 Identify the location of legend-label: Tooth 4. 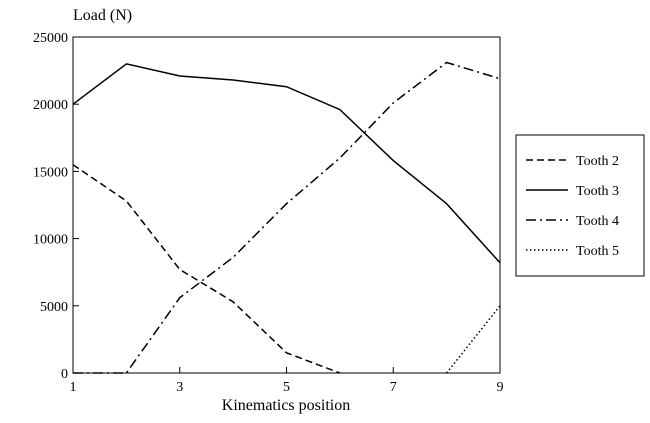
(597, 221).